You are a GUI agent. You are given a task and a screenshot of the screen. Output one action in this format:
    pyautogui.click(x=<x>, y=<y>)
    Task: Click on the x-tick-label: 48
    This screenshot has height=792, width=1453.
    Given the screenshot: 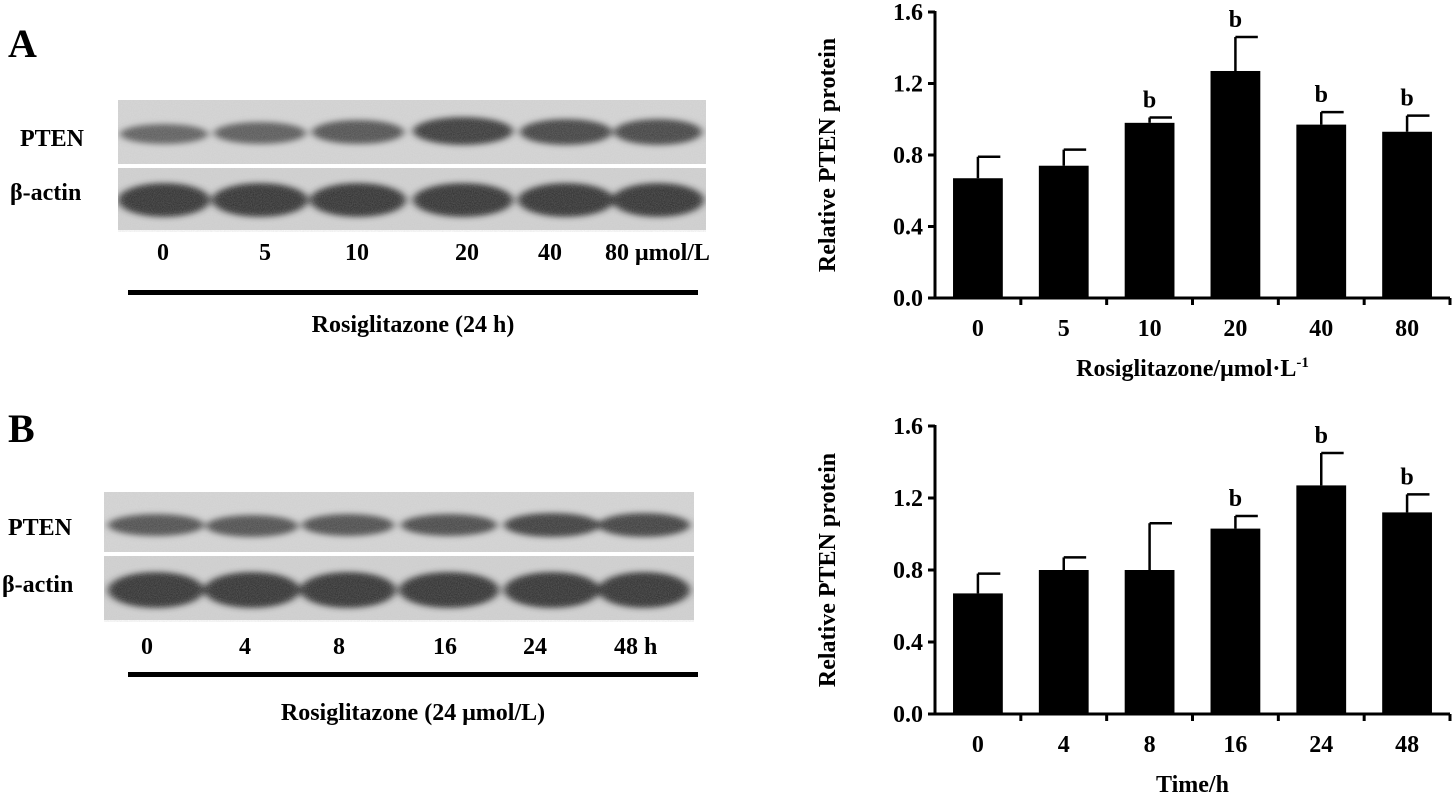 What is the action you would take?
    pyautogui.click(x=1407, y=745)
    